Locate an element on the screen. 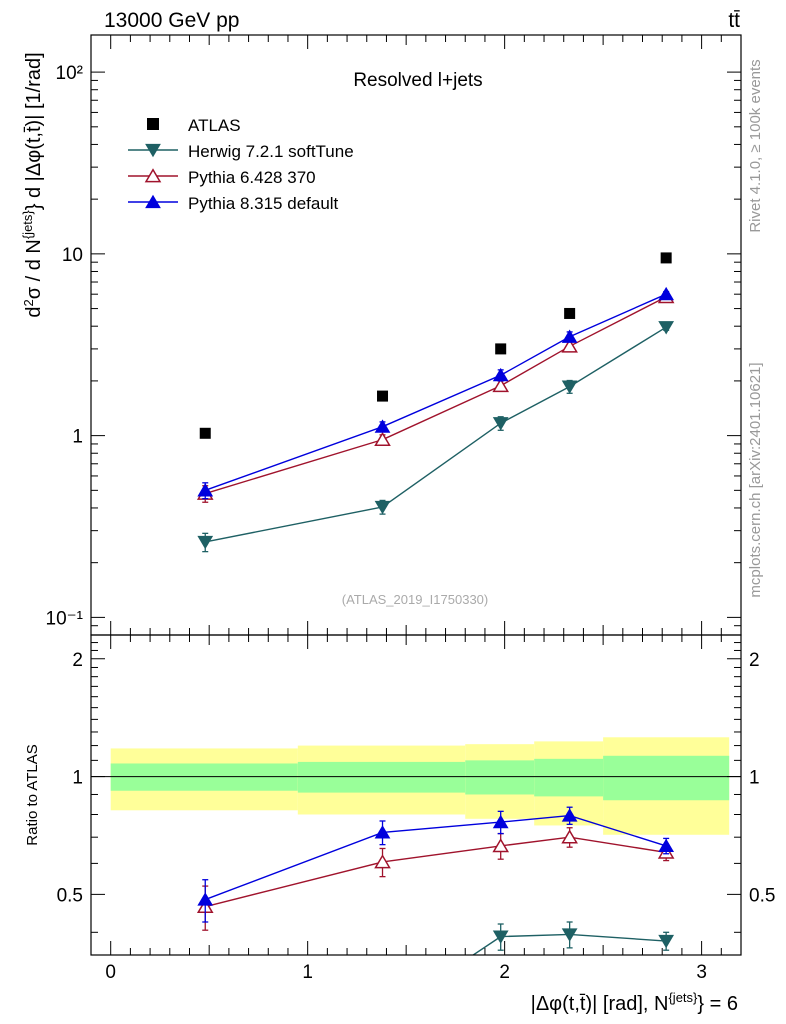 The image size is (786, 1024). ratio-y-axis-label: Ratio to ATLAS is located at coordinates (32, 794).